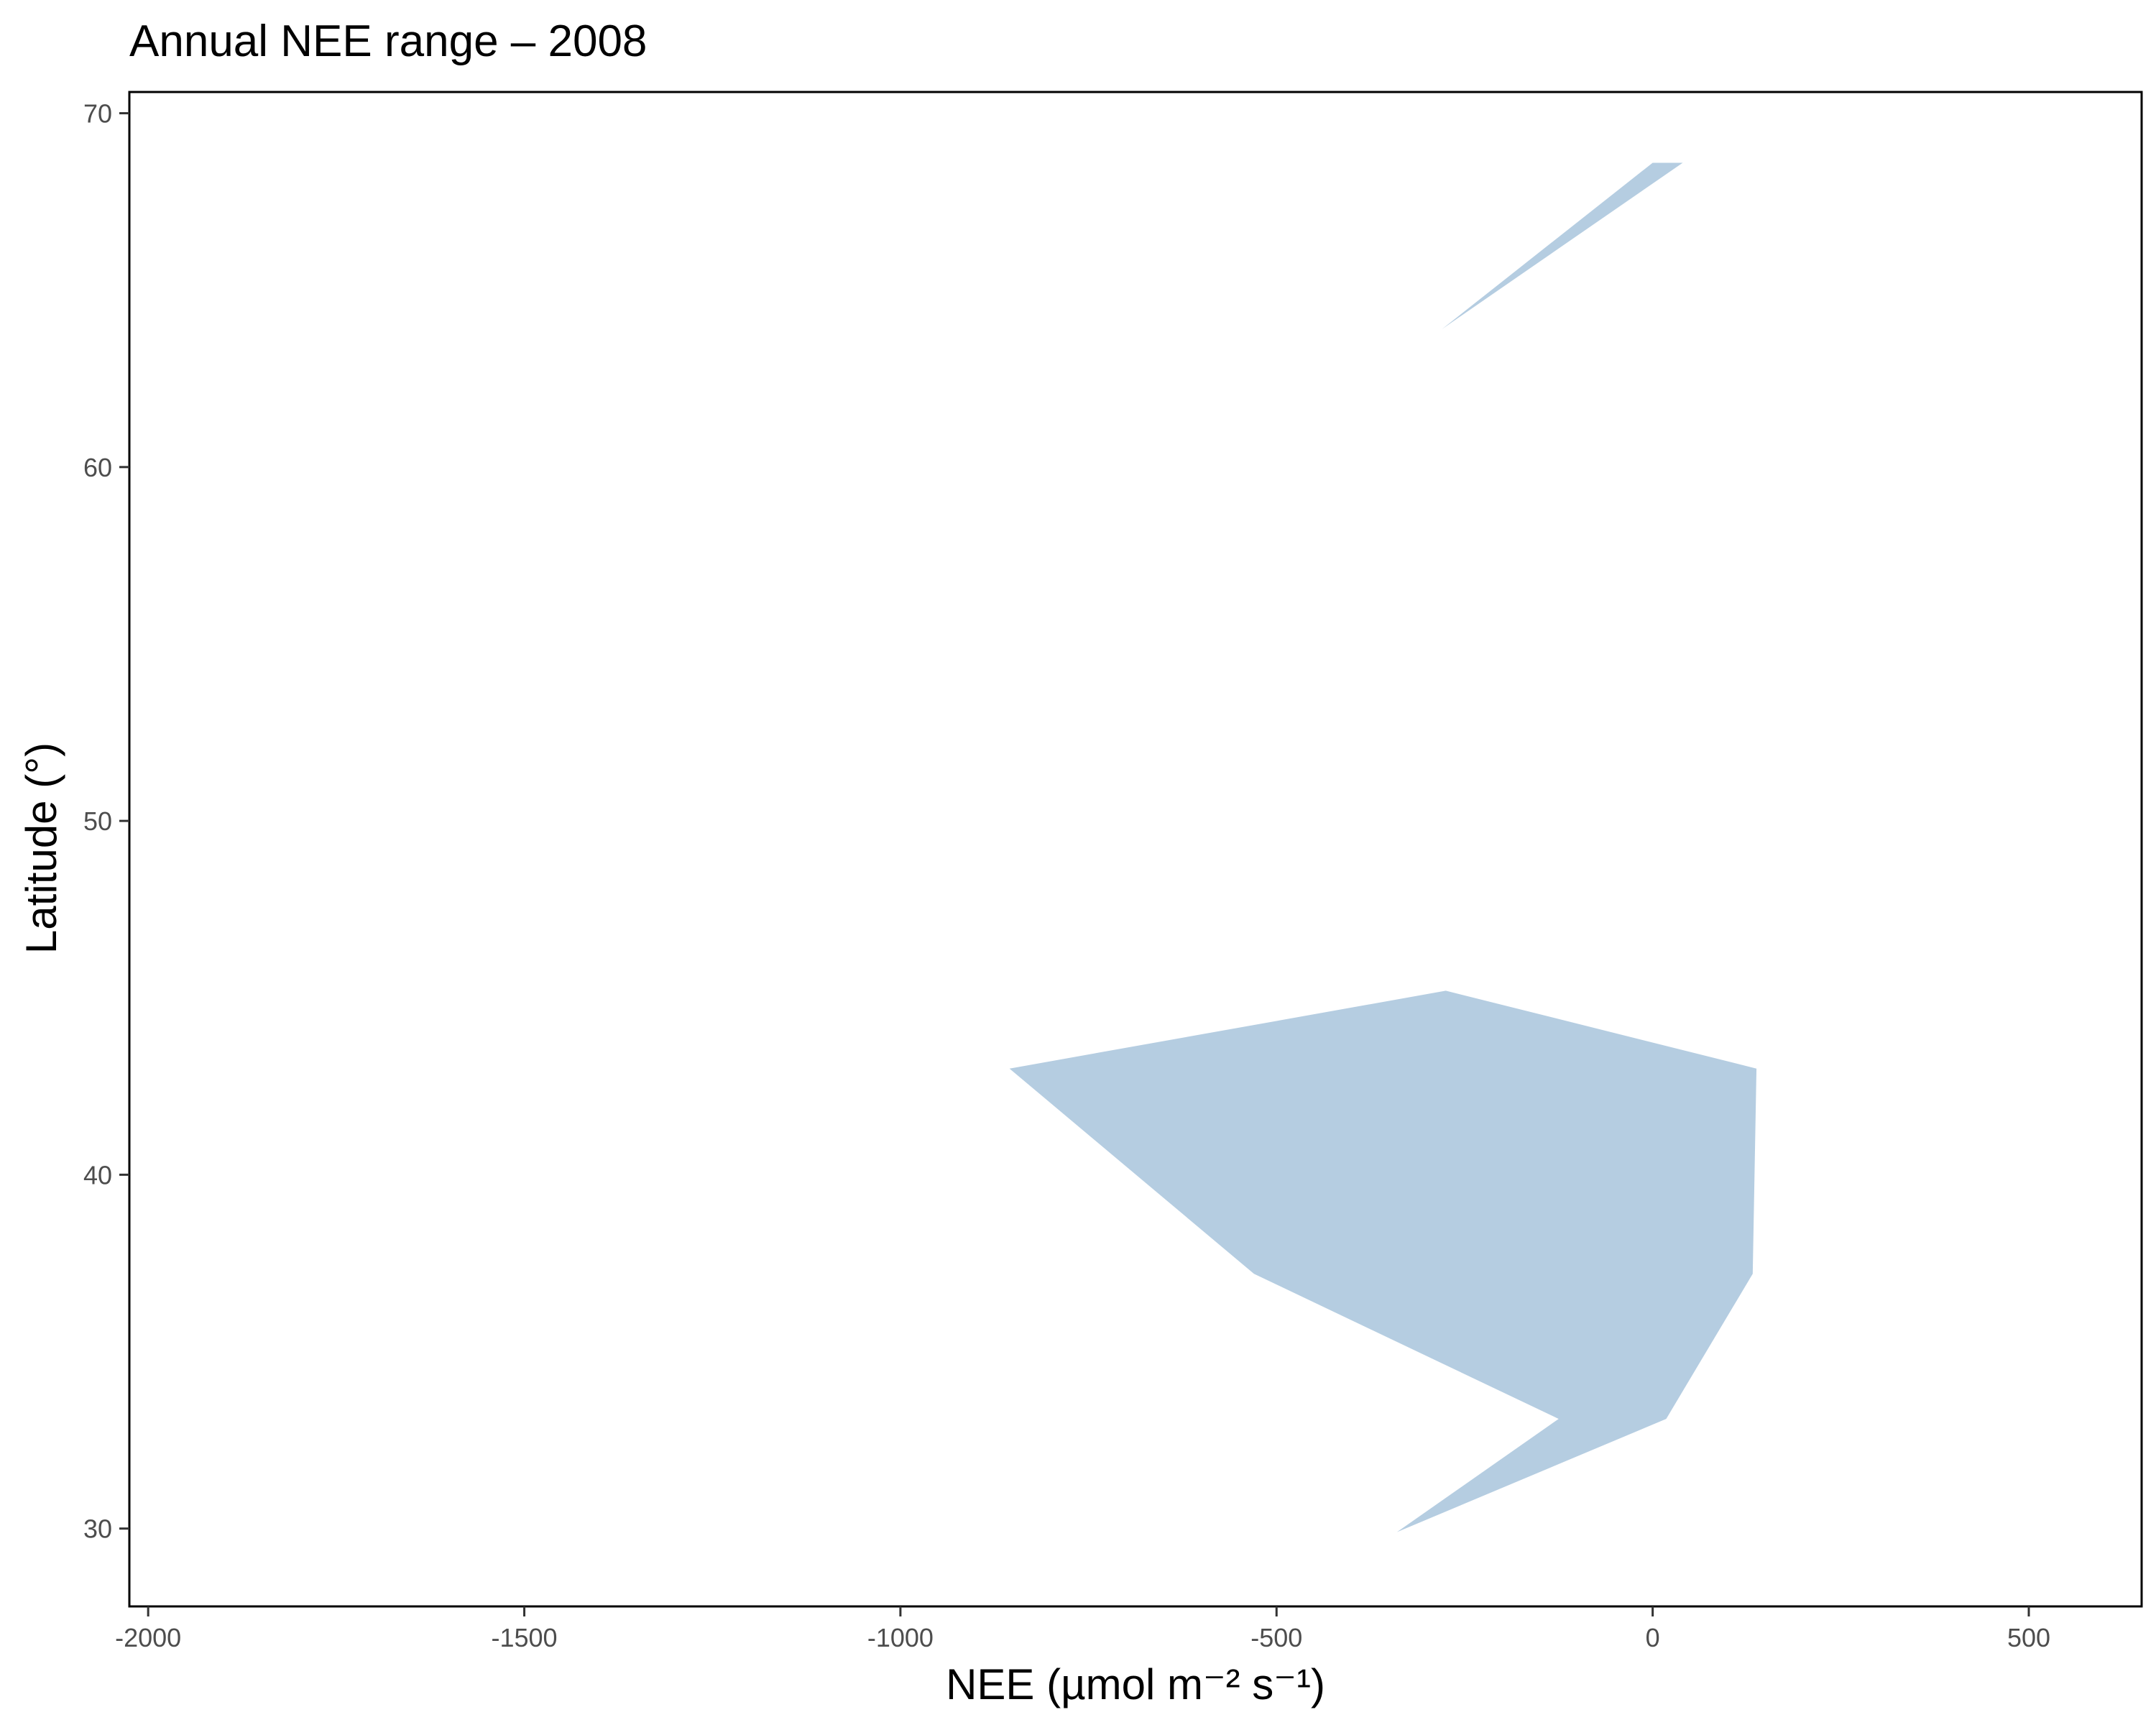  What do you see at coordinates (524, 1637) in the screenshot?
I see `x-tick-label: -1500` at bounding box center [524, 1637].